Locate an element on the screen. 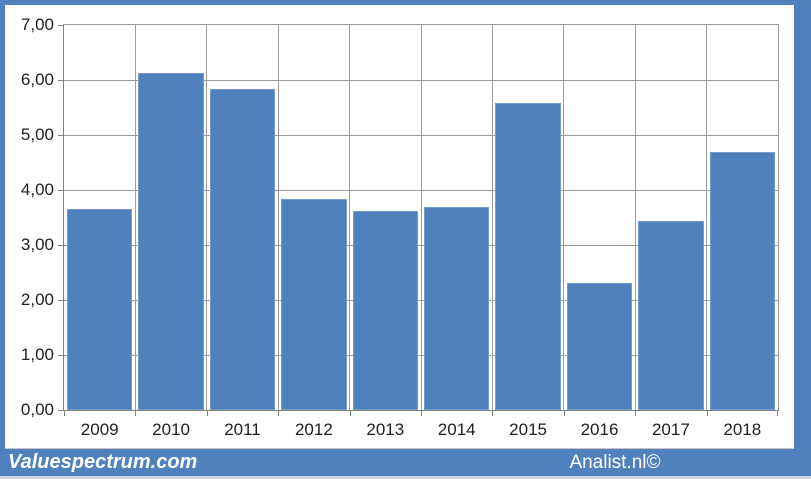  y-axis-tick-label: 1,00 is located at coordinates (37, 354).